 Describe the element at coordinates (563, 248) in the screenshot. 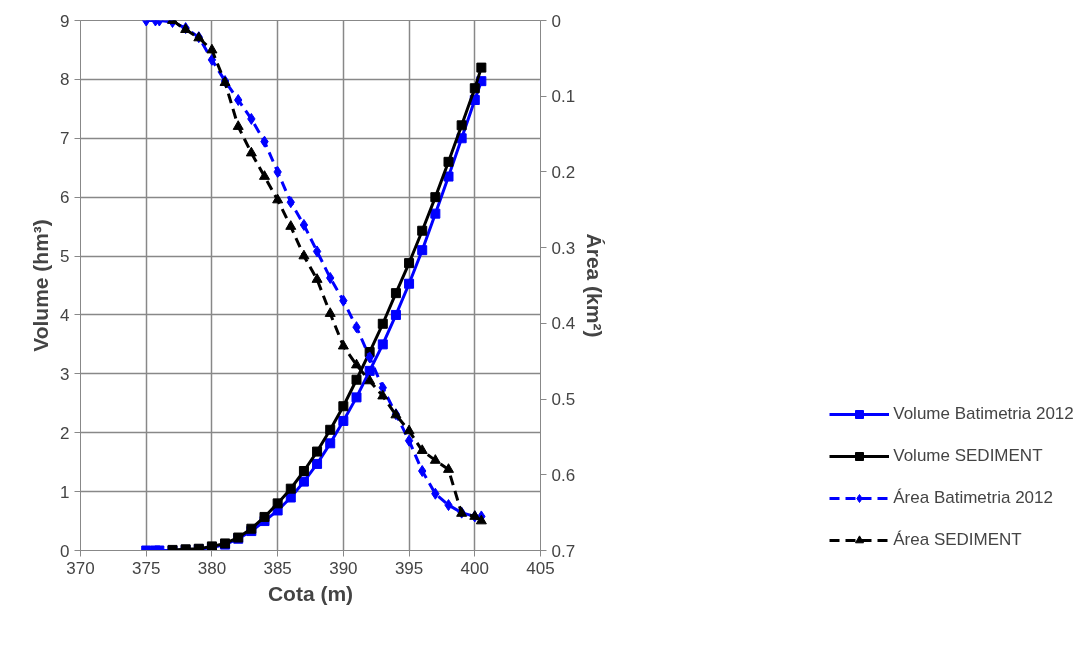

I see `y2-tick-label: 0.3` at that location.